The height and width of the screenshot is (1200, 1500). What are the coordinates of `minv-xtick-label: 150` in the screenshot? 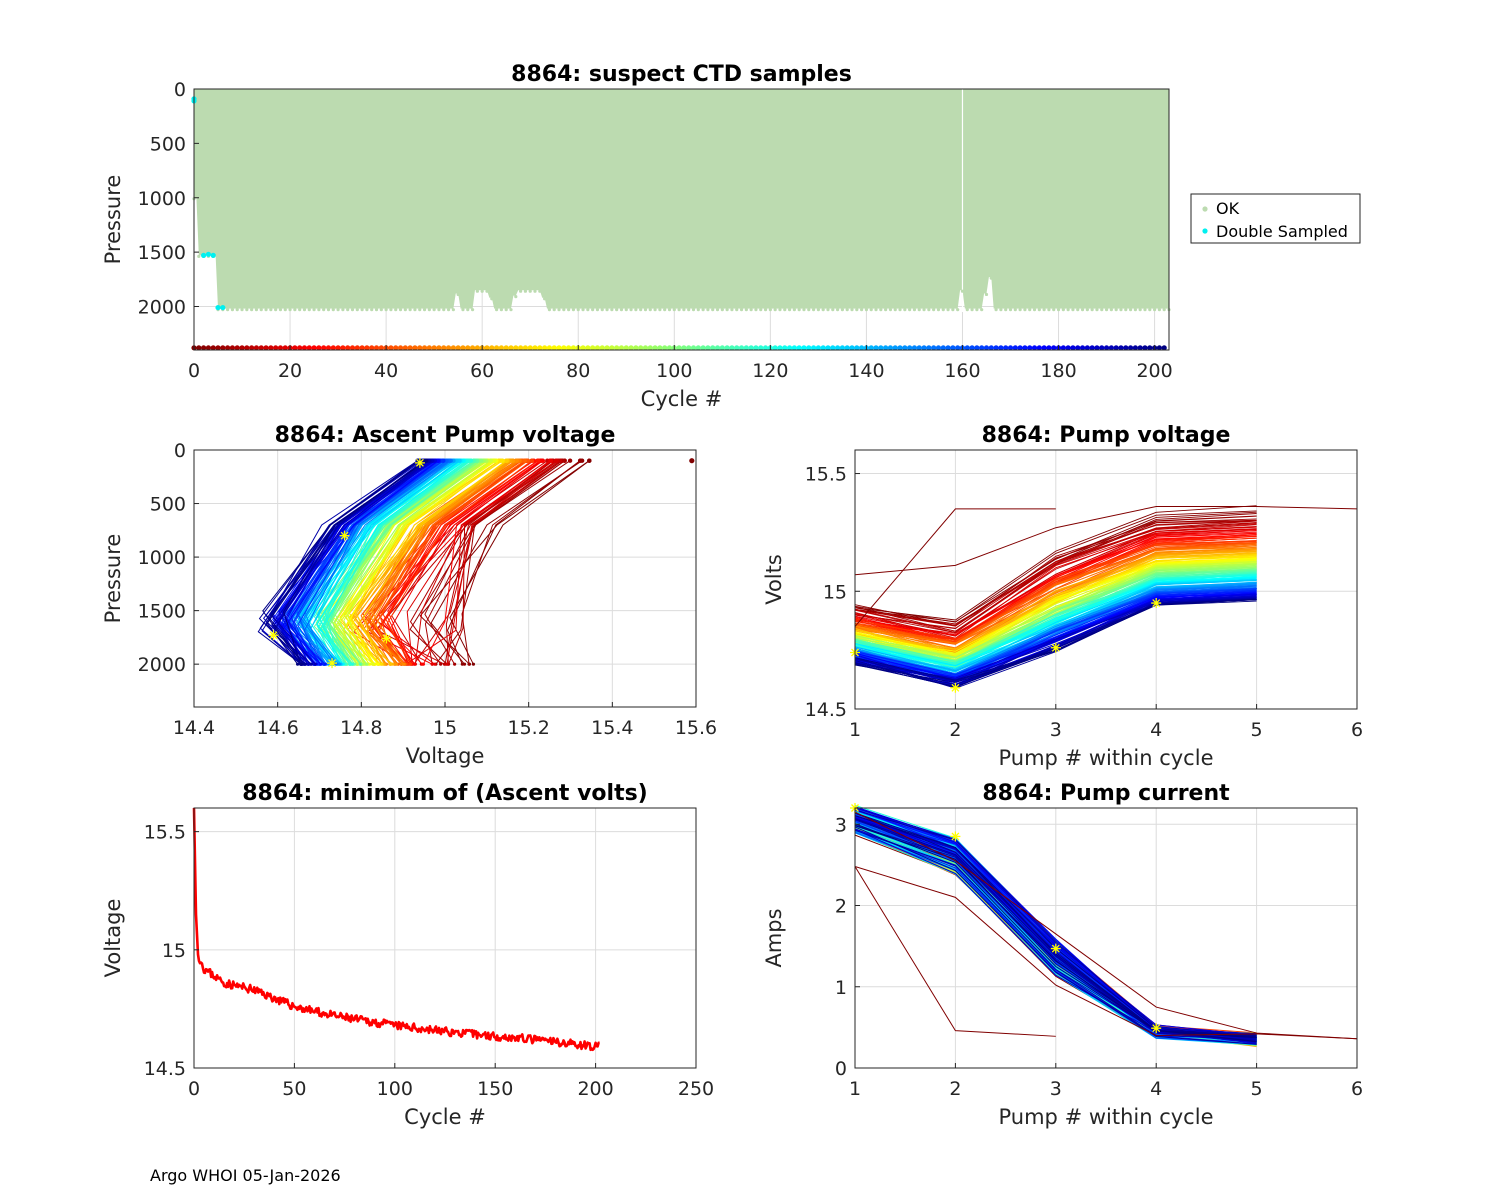 It's located at (495, 1089).